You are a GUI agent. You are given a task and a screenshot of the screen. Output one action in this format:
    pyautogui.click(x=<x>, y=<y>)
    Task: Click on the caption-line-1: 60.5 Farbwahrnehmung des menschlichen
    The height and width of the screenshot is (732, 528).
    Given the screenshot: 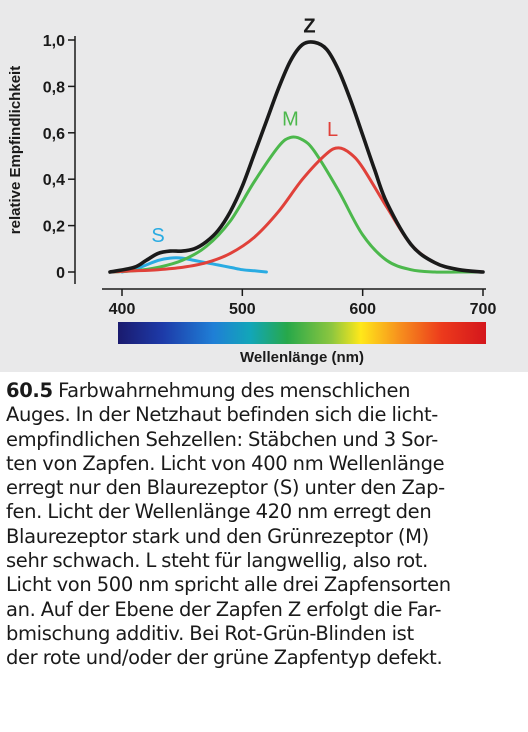 What is the action you would take?
    pyautogui.click(x=264, y=391)
    